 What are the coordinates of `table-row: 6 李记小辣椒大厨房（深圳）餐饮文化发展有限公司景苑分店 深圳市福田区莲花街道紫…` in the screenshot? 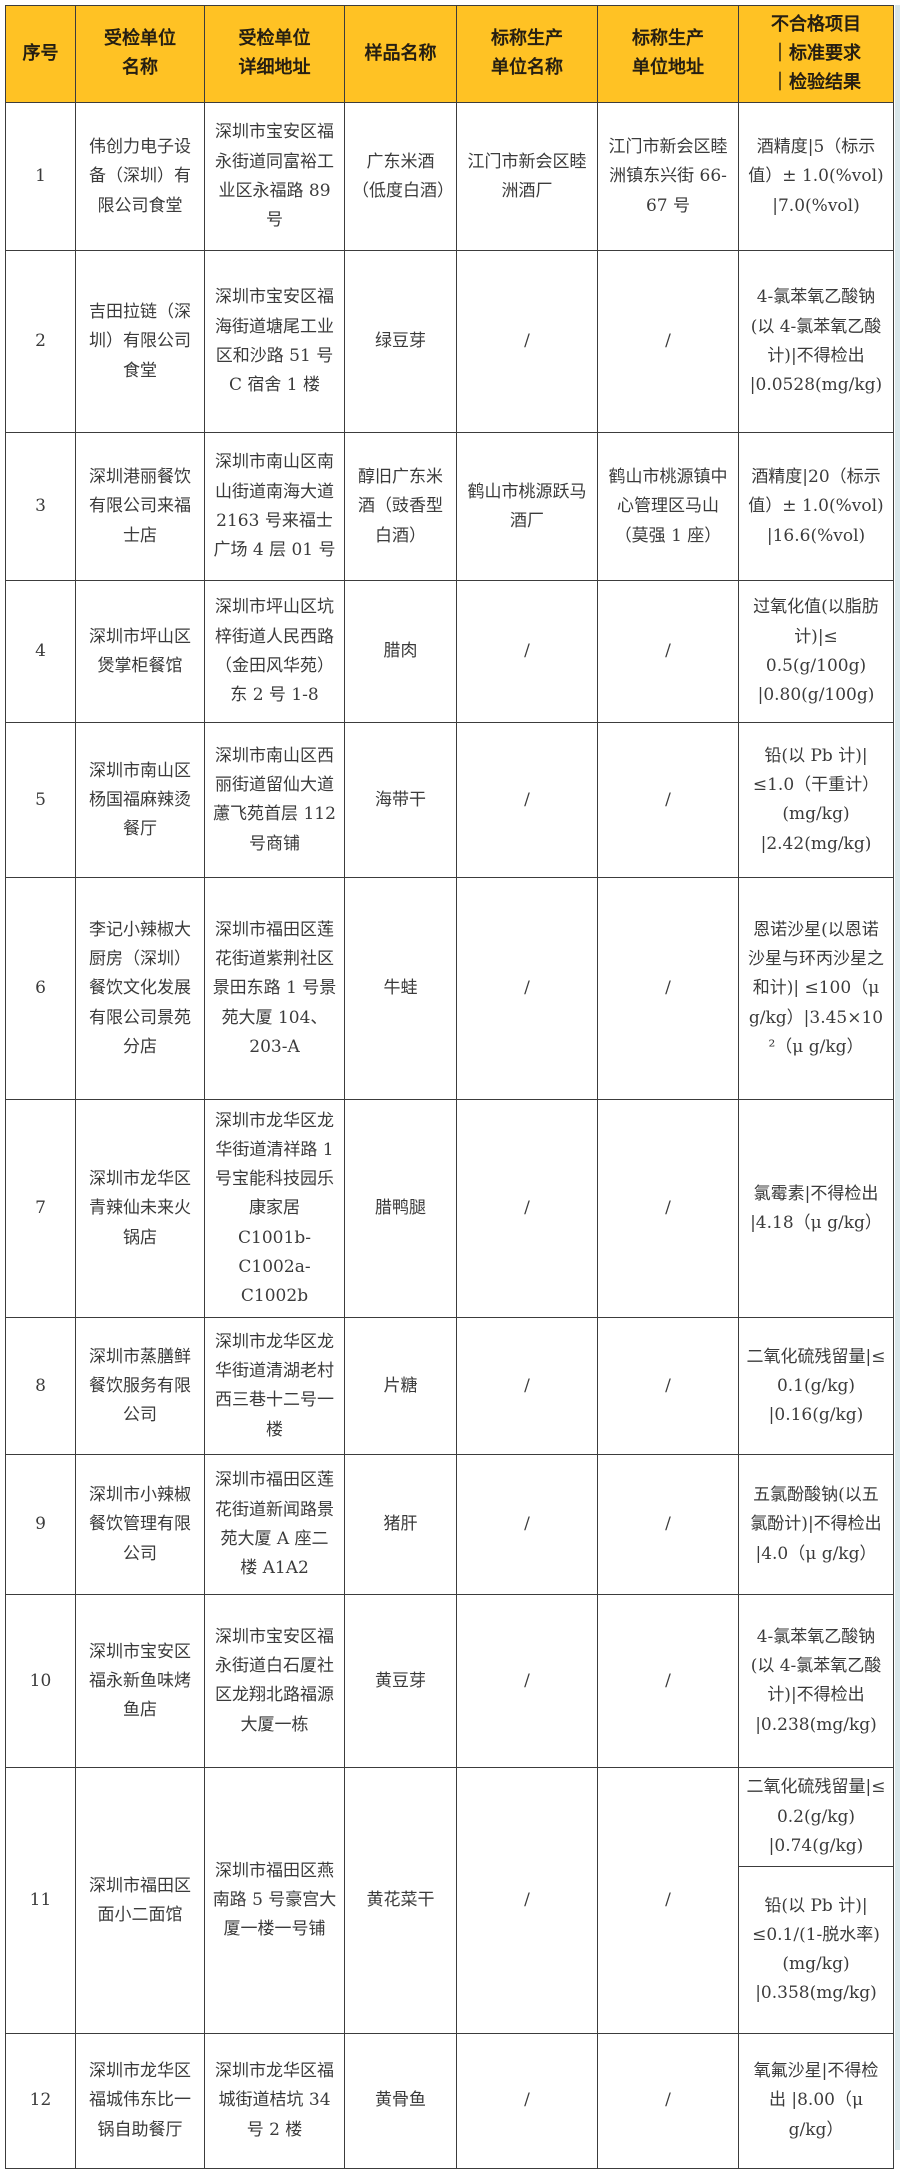 It's located at (449, 989).